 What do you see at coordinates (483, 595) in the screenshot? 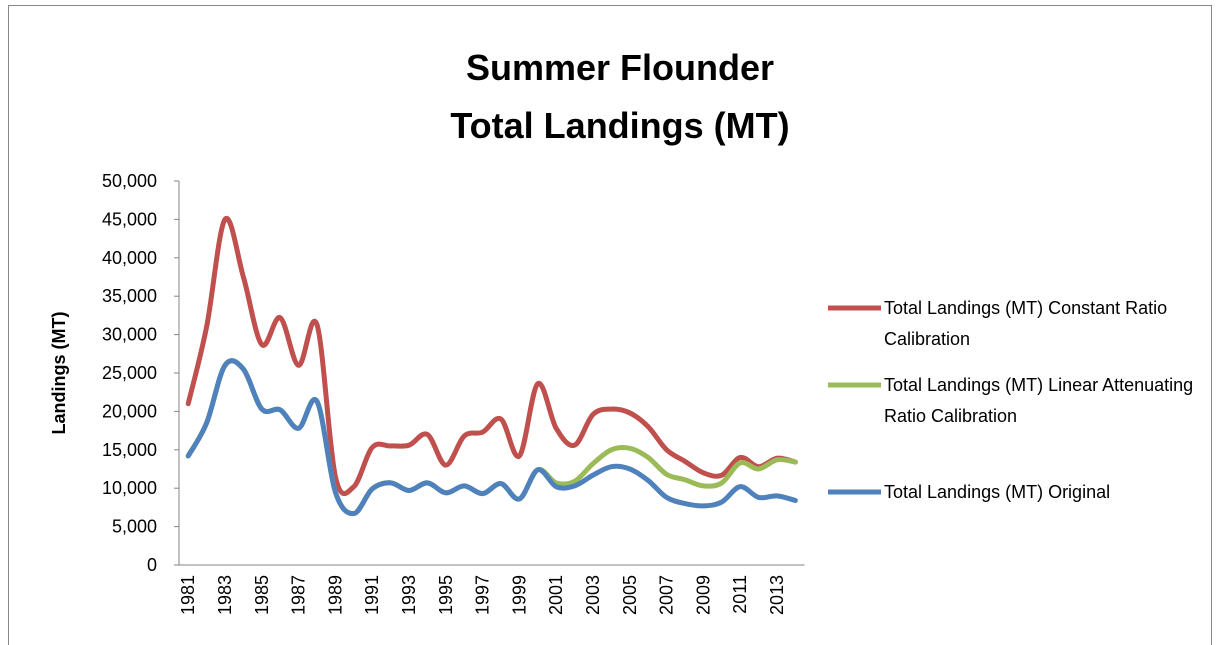
I see `x-tick-label: 1997` at bounding box center [483, 595].